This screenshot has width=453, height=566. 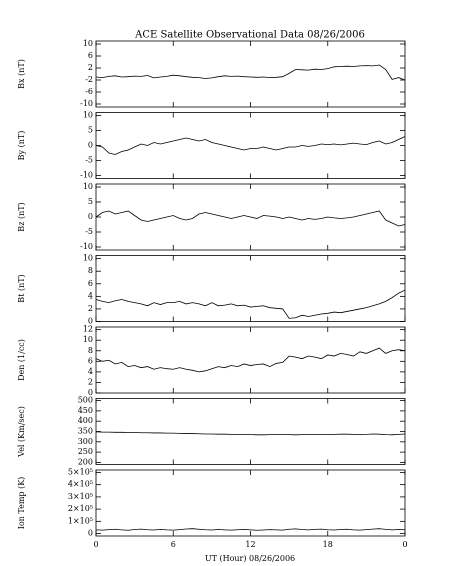 What do you see at coordinates (85, 410) in the screenshot?
I see `y-tick-label: 450` at bounding box center [85, 410].